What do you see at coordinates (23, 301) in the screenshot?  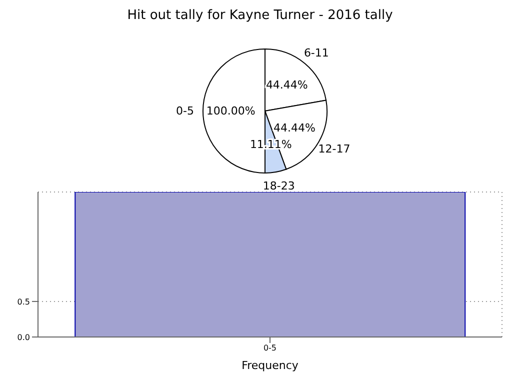 I see `y-tick-label: 0.5` at bounding box center [23, 301].